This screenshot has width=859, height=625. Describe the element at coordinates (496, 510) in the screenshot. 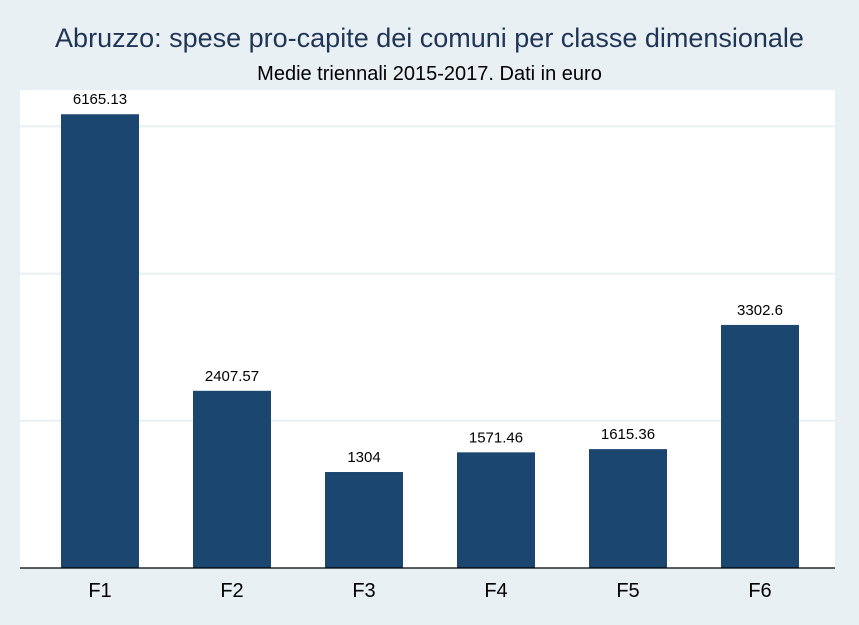

I see `bar-f4` at that location.